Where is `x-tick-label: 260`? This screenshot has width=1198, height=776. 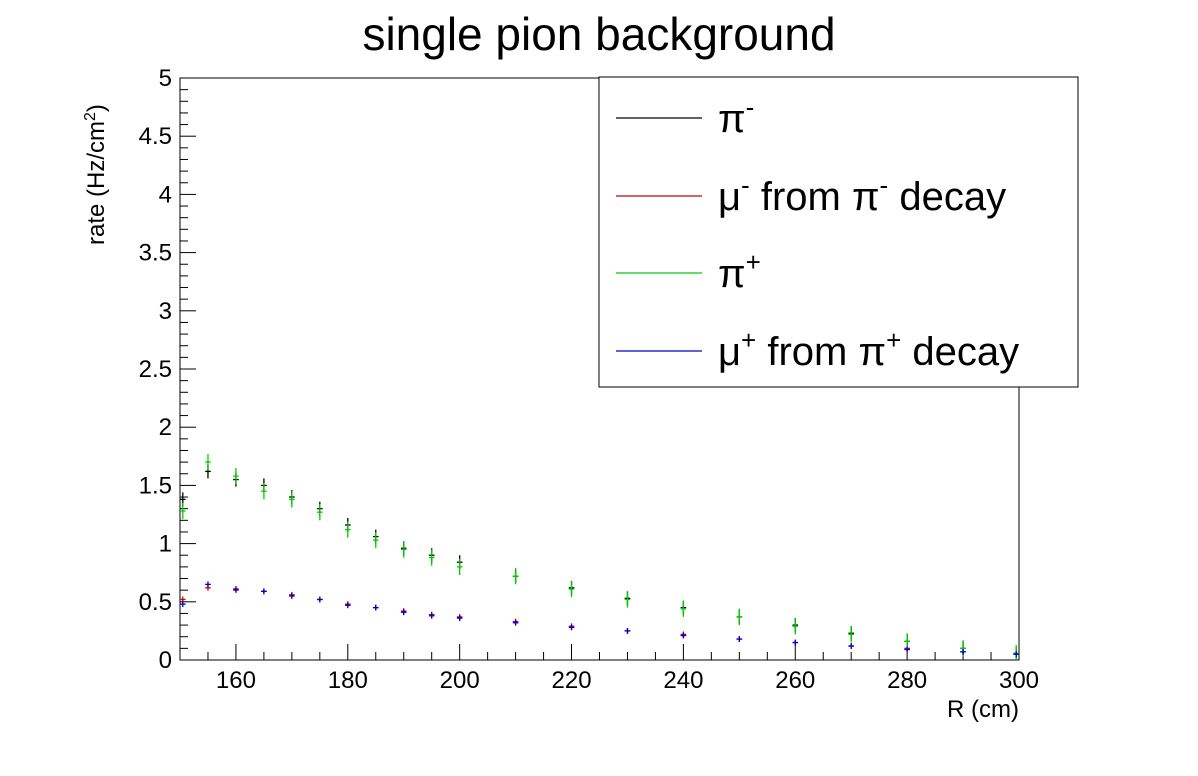 x-tick-label: 260 is located at coordinates (795, 680).